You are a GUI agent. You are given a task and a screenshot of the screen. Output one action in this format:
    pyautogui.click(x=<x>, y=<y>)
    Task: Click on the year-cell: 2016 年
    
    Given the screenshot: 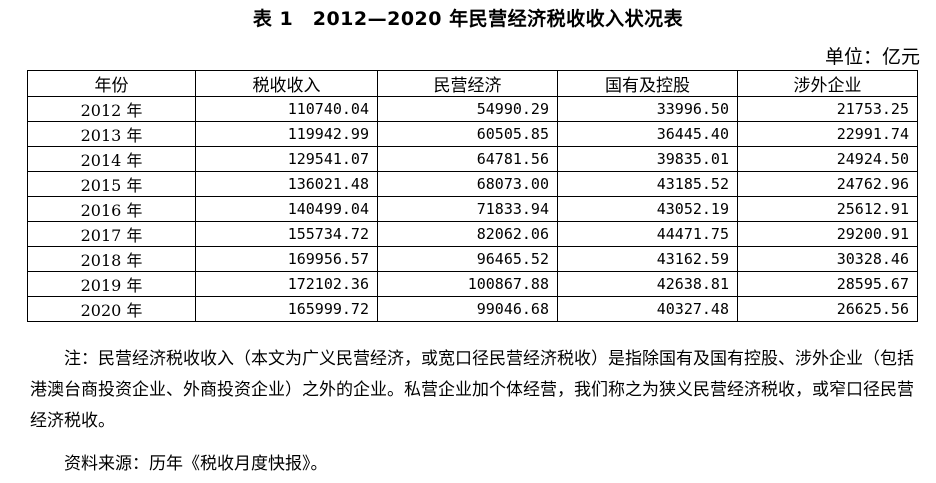 What is the action you would take?
    pyautogui.click(x=111, y=209)
    